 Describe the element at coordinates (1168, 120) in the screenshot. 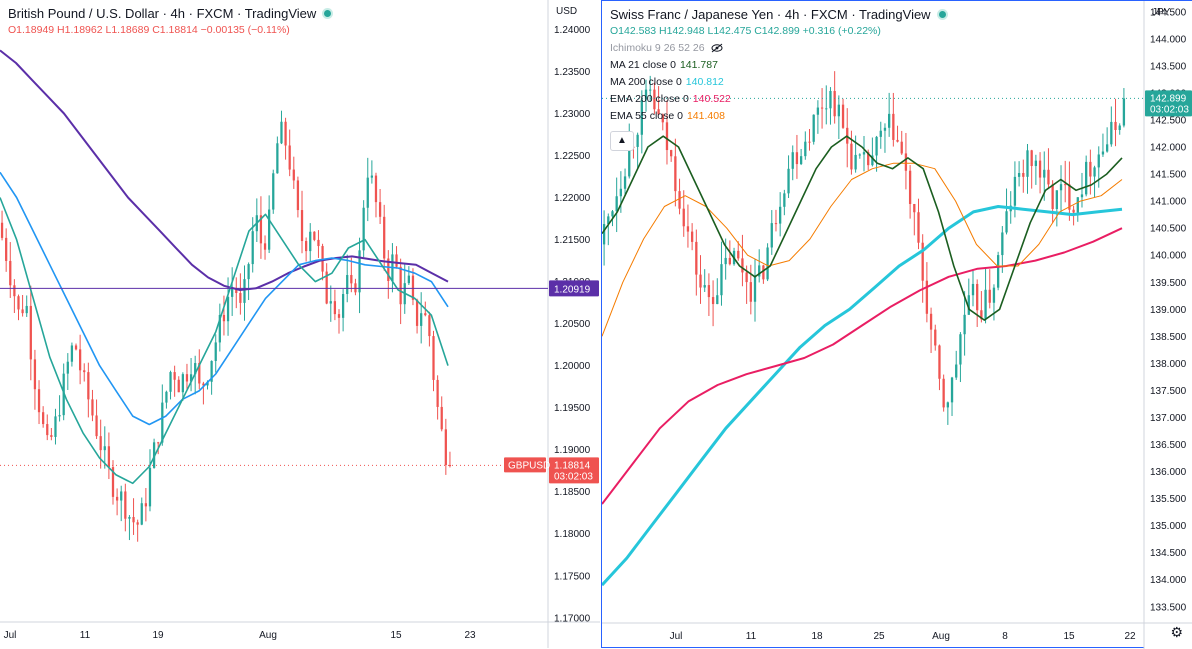

I see `price-tick-label: 142.500` at that location.